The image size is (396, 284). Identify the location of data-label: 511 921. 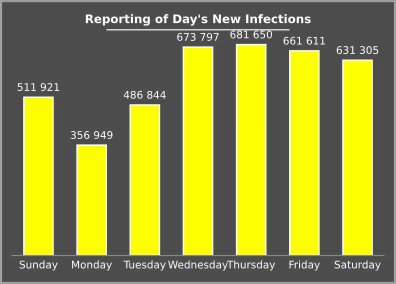
(39, 87).